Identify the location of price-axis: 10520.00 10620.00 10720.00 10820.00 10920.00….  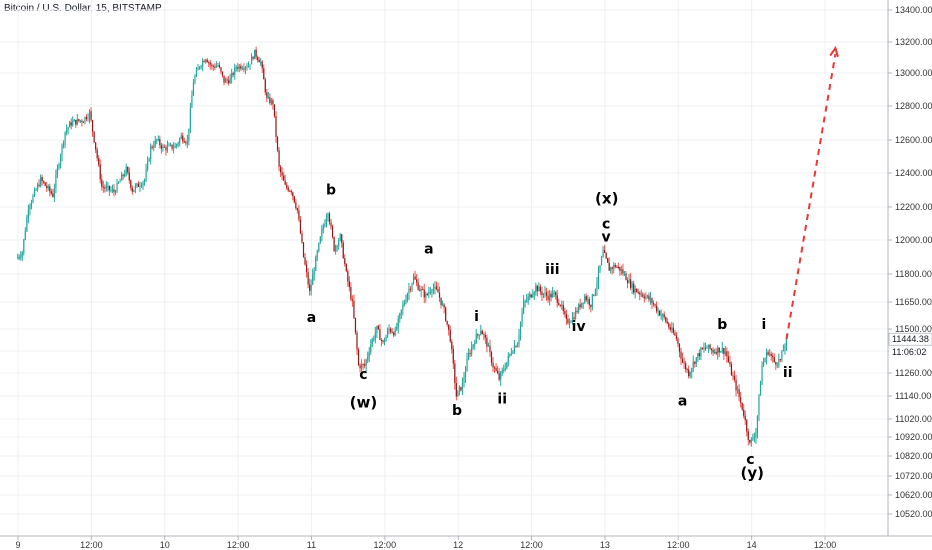
(909, 268).